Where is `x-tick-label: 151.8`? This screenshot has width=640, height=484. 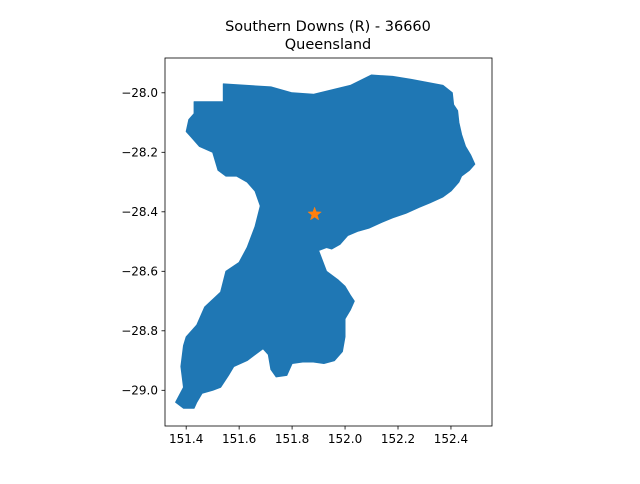 x-tick-label: 151.8 is located at coordinates (292, 439).